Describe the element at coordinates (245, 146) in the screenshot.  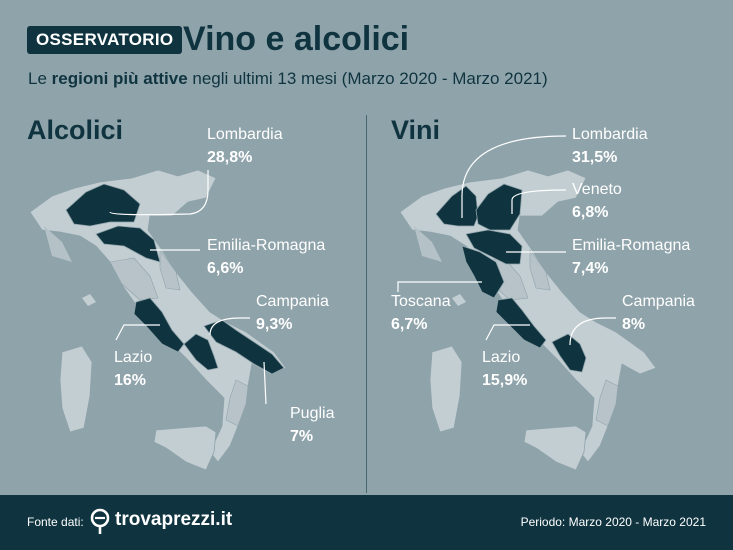
I see `alcolici-label-lombardia: Lombardia 28,8%` at that location.